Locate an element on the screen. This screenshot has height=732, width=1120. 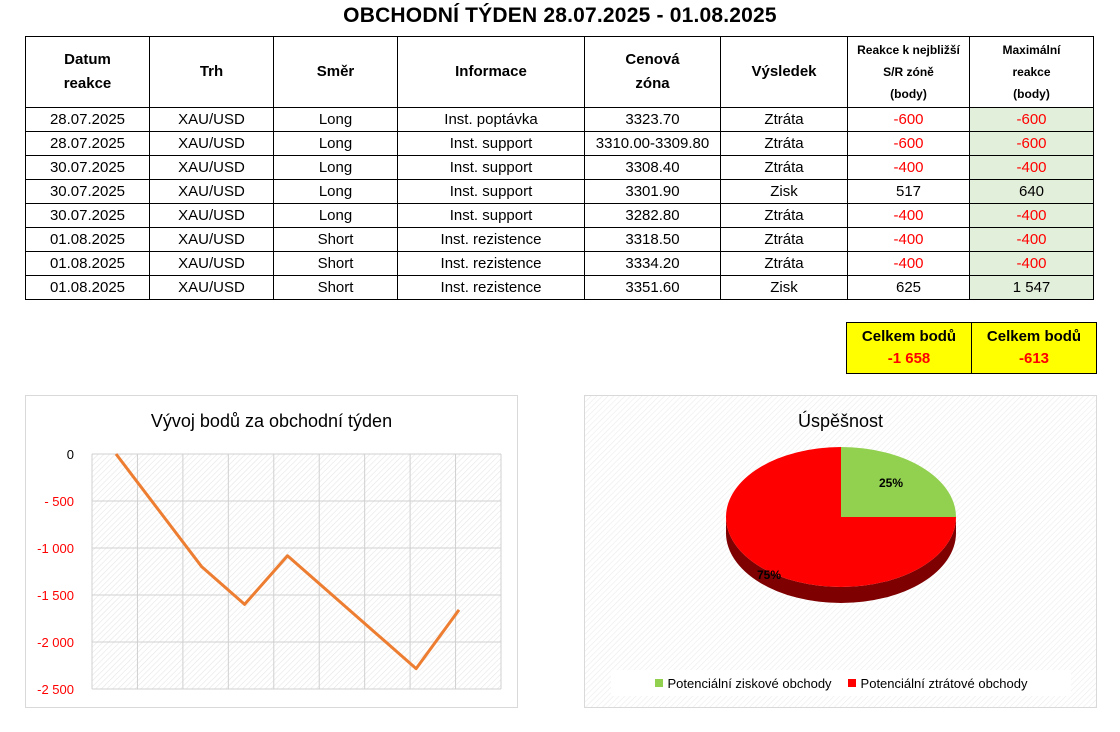
legend-item-win: Potenciální ziskové obchody is located at coordinates (743, 683).